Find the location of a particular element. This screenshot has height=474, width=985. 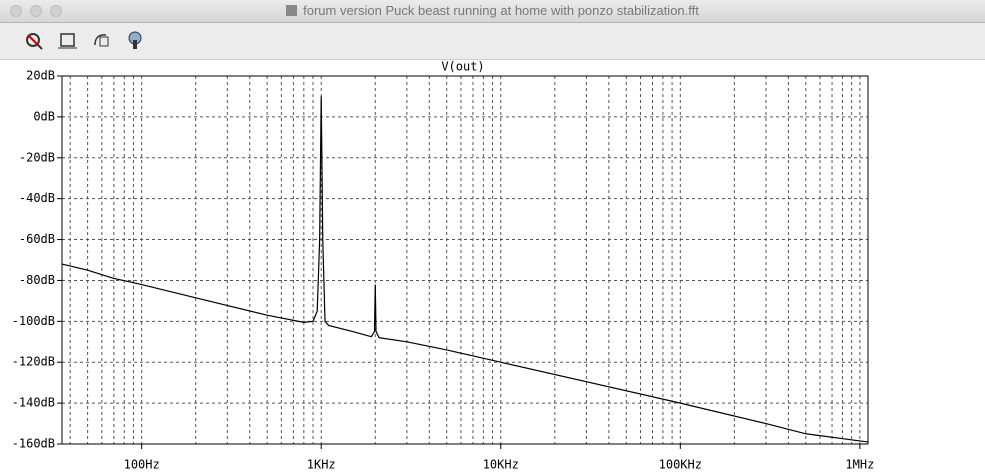

y-tick-label: -160dB is located at coordinates (33, 444).